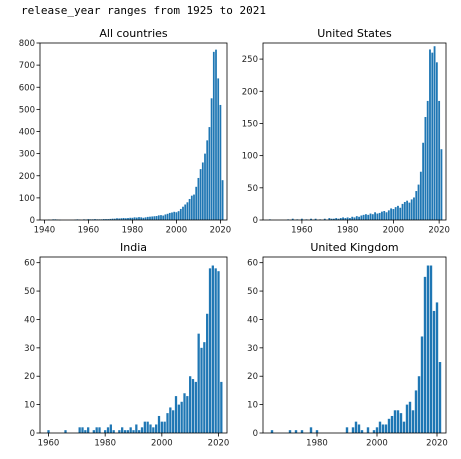 This screenshot has width=461, height=459. I want to click on y-tick-label: 200, so click(27, 177).